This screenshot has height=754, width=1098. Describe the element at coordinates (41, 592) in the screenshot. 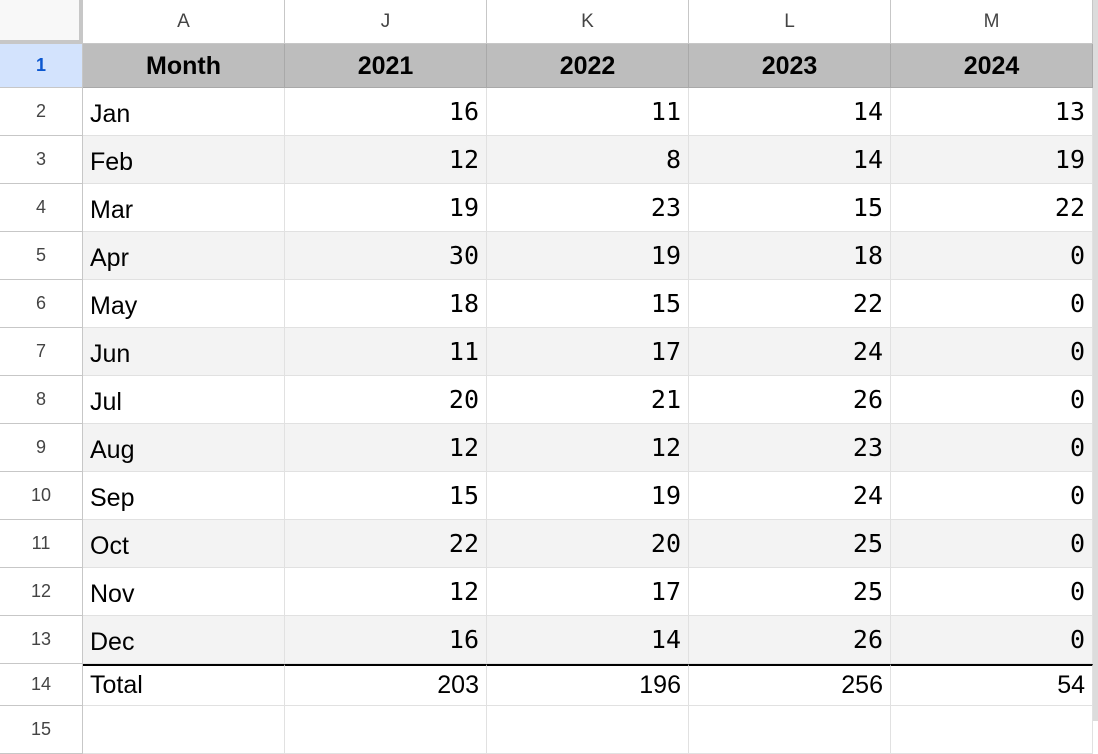

I see `row-number: 12` at that location.